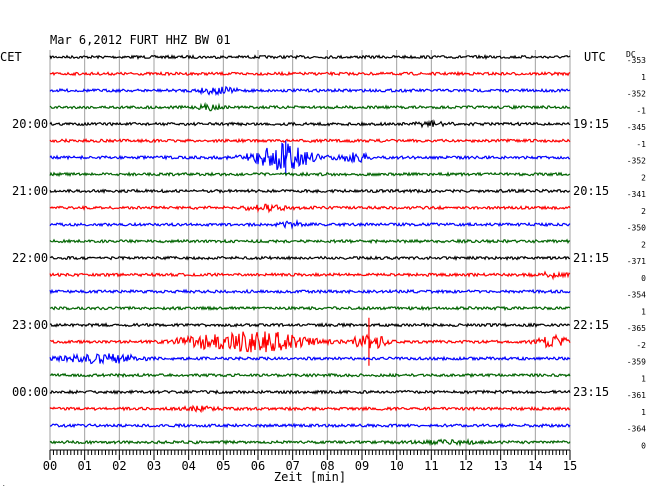  I want to click on utc-time-label: 21:15, so click(591, 258).